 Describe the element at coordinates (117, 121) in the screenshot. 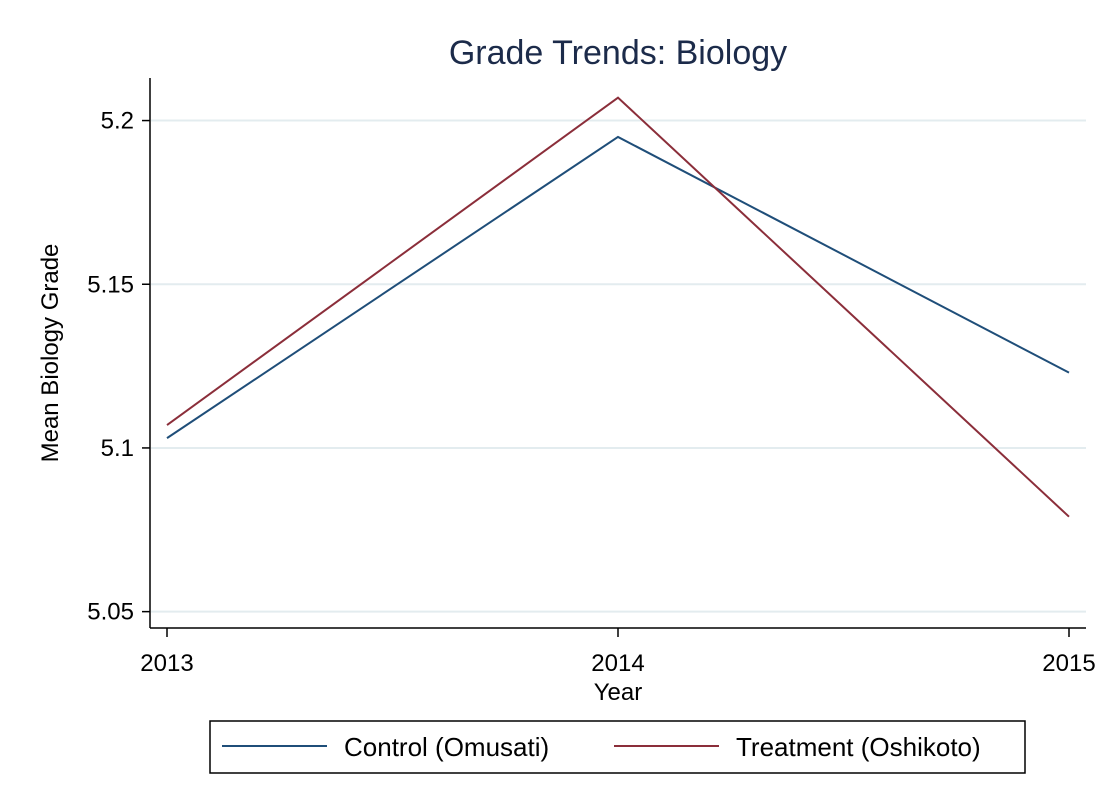

I see `y-tick-label: 5.2` at that location.